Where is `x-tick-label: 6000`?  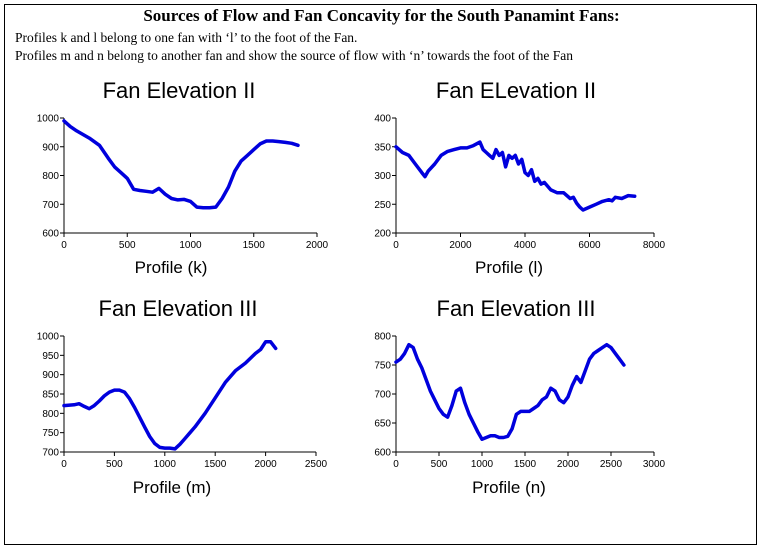 x-tick-label: 6000 is located at coordinates (589, 245).